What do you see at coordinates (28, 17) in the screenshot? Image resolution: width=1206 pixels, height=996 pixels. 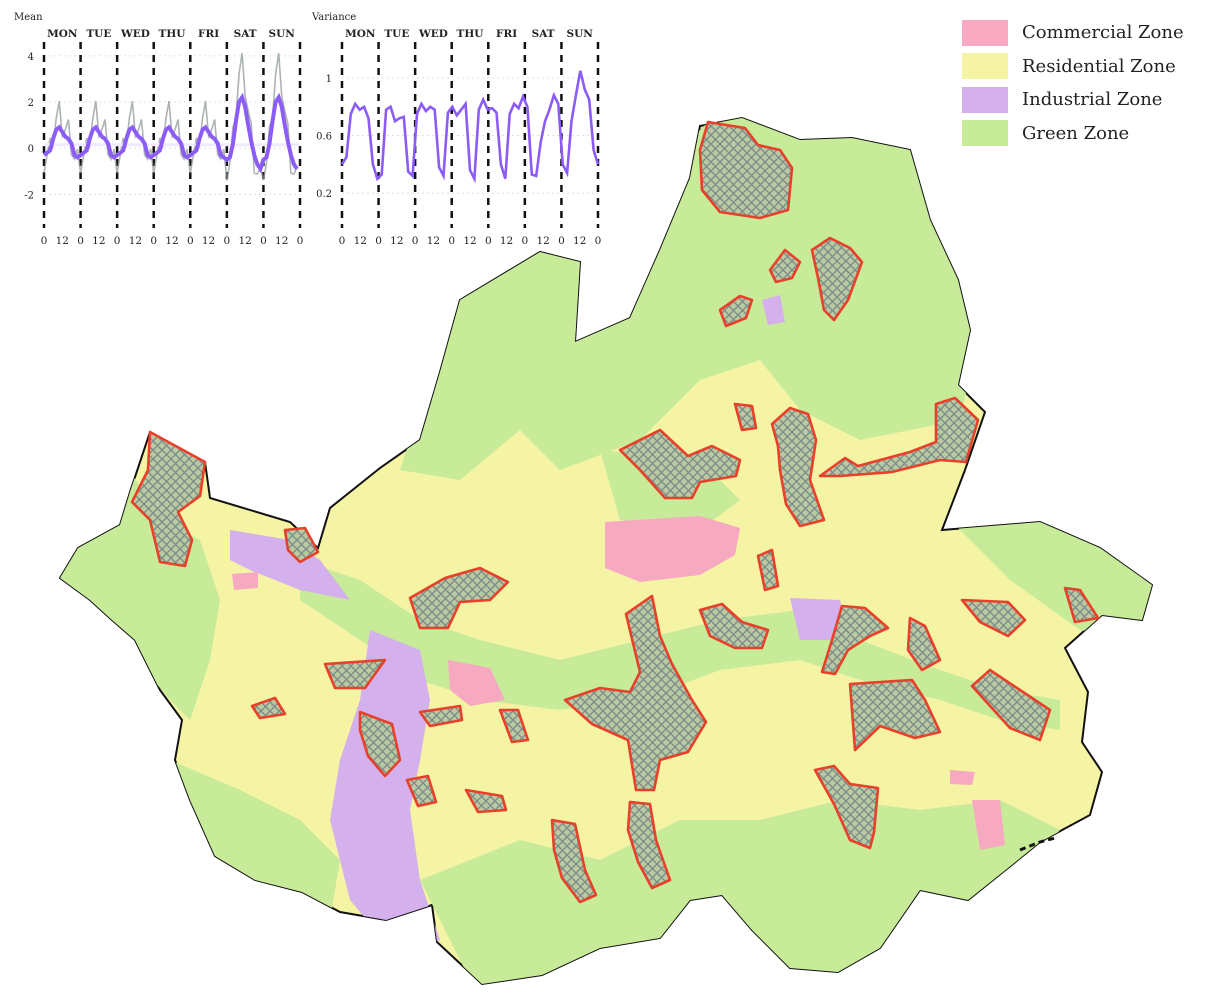 I see `chart-title: Mean` at bounding box center [28, 17].